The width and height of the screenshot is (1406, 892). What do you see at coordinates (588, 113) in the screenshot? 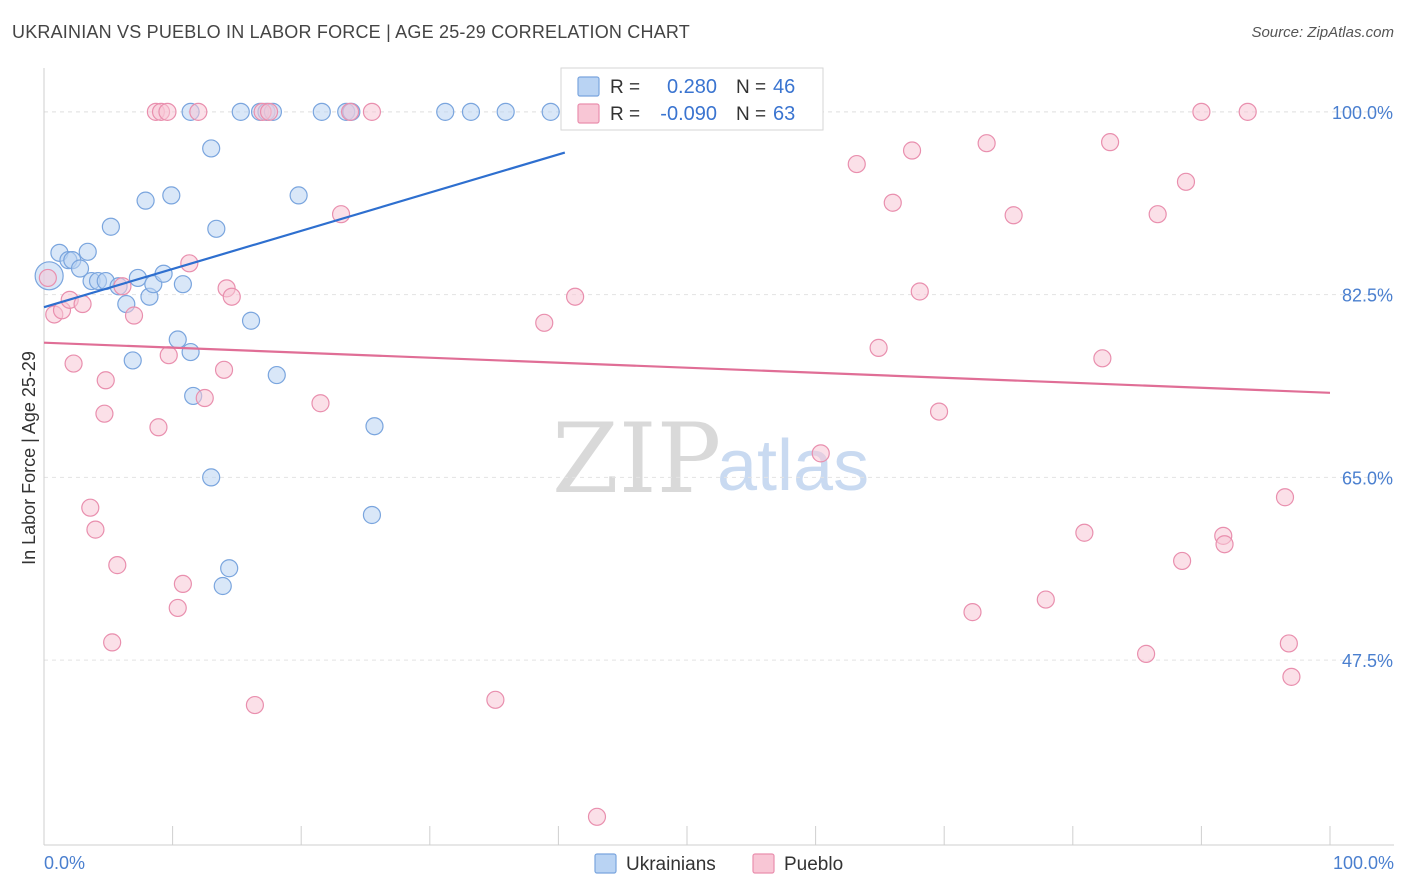
I see `legend-swatch-pueblo` at bounding box center [588, 113].